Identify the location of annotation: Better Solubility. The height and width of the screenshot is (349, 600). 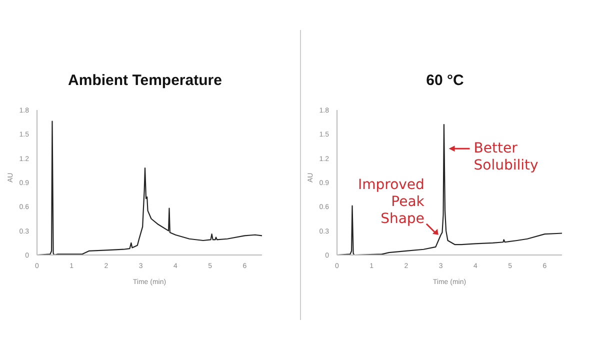
(506, 157).